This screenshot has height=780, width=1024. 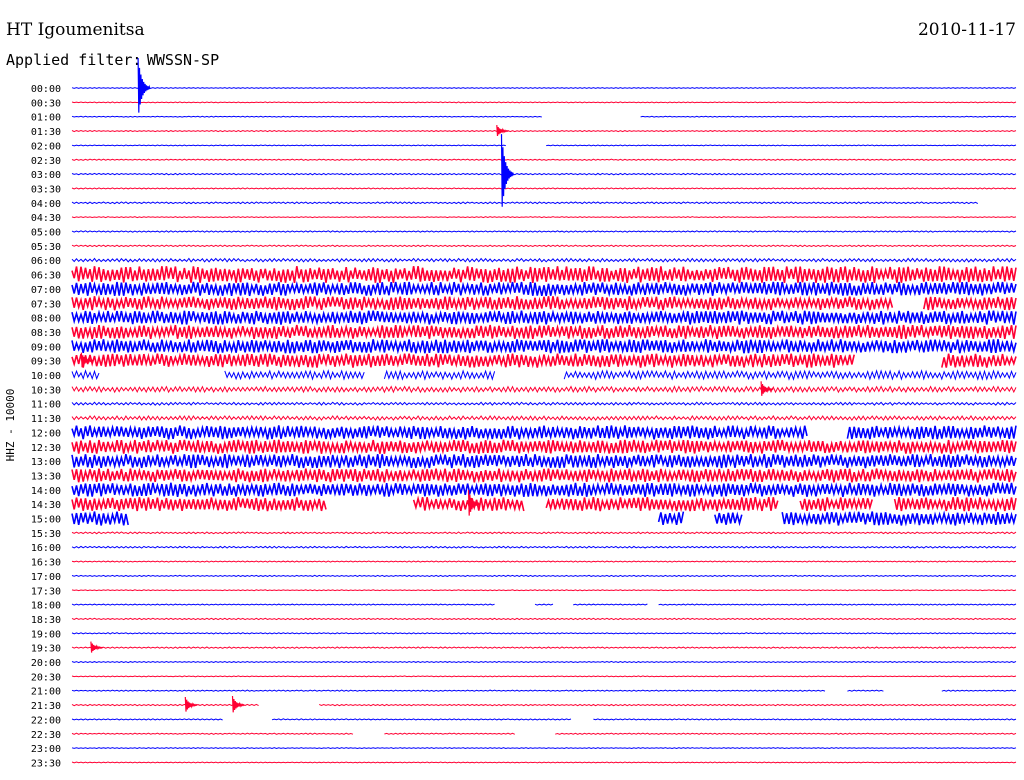 What do you see at coordinates (46, 606) in the screenshot?
I see `time-label: 18:00` at bounding box center [46, 606].